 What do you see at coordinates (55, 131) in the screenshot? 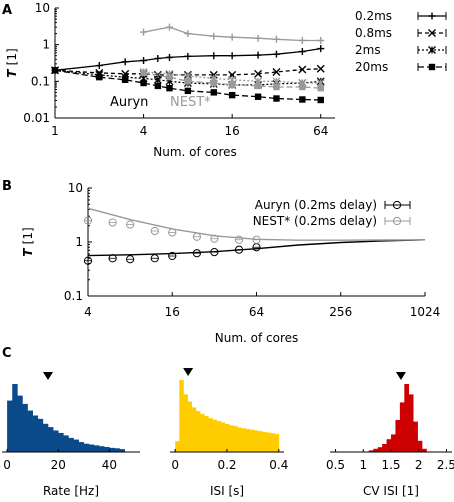
I see `x-tick-label: 1` at bounding box center [55, 131].